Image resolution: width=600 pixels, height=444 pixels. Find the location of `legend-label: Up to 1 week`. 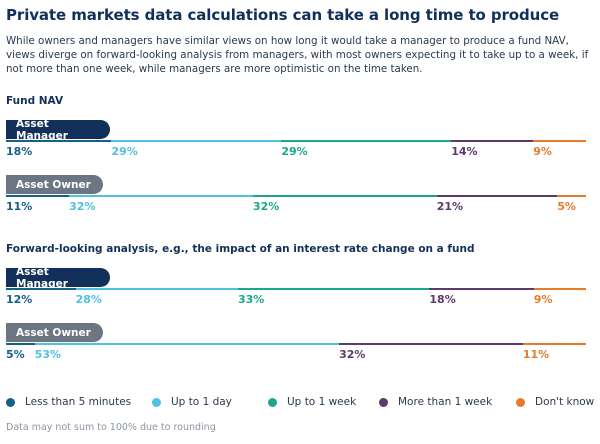

legend-label: Up to 1 week is located at coordinates (322, 402).